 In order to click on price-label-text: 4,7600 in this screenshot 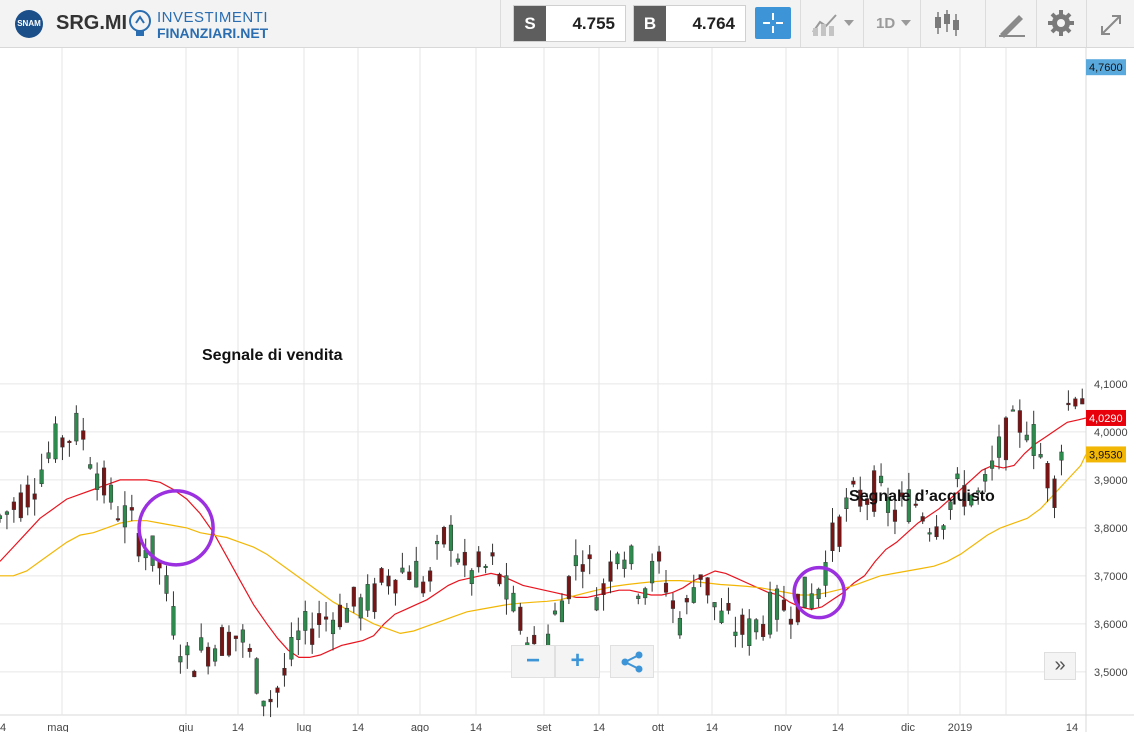, I will do `click(1106, 68)`.